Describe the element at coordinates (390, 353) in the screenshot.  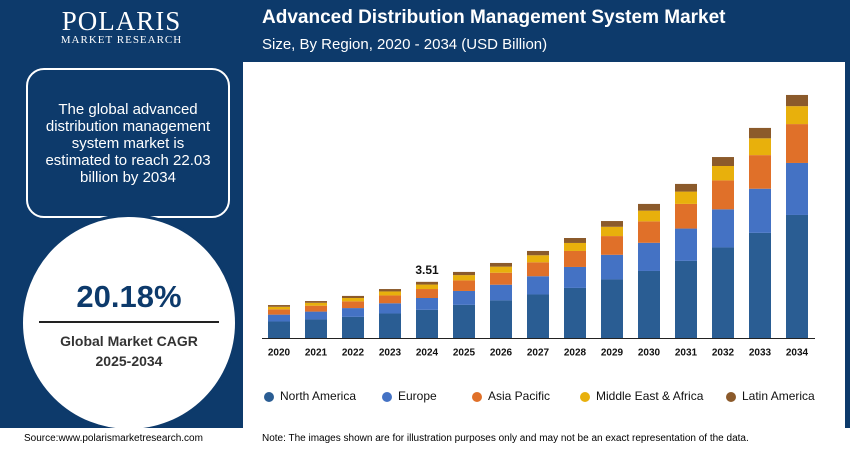
I see `x-tick-label: 2023` at that location.